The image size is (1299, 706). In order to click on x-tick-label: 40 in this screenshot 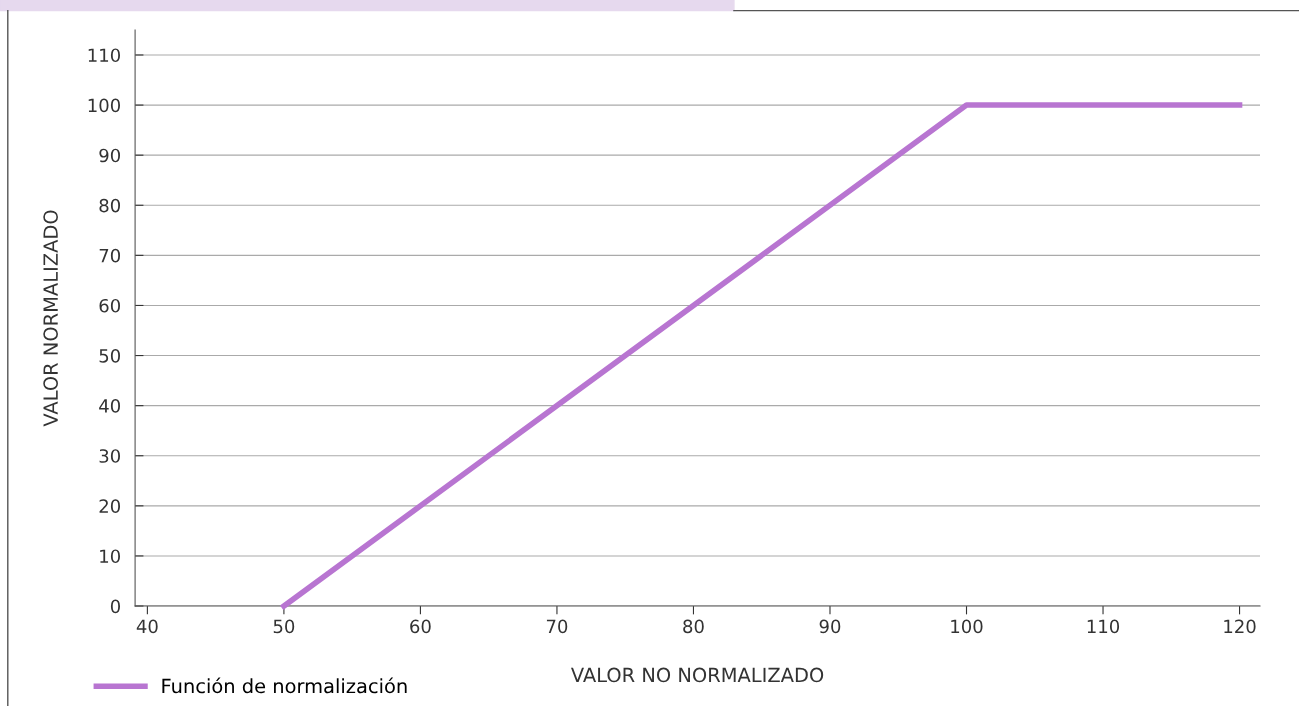, I will do `click(147, 626)`.